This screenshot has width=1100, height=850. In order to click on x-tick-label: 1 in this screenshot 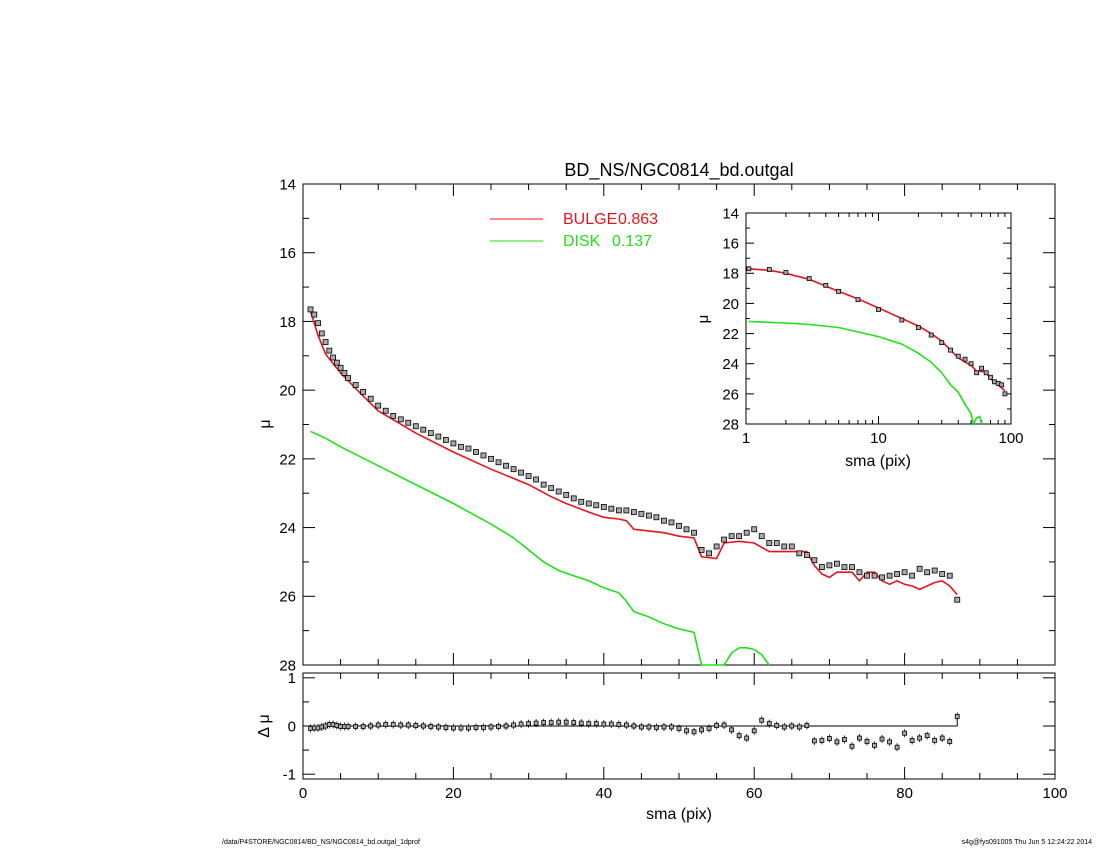, I will do `click(746, 438)`.